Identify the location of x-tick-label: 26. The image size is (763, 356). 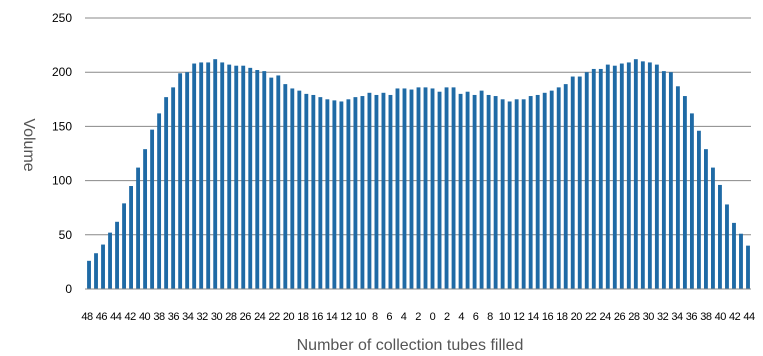
(246, 317).